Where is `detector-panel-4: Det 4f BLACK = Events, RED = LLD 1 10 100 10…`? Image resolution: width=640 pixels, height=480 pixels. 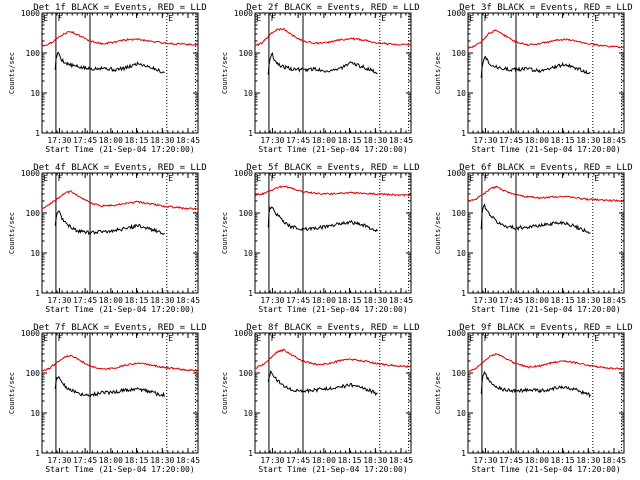
detector-panel-4: Det 4f BLACK = Events, RED = LLD 1 10 100 10… is located at coordinates (107, 238).